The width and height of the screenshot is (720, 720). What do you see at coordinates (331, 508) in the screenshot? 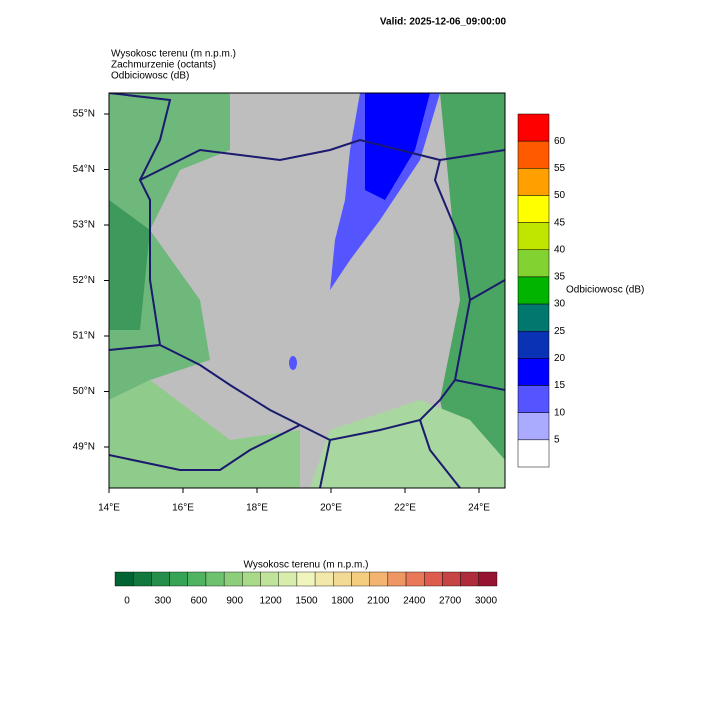
I see `lon-label: 20°E` at bounding box center [331, 508].